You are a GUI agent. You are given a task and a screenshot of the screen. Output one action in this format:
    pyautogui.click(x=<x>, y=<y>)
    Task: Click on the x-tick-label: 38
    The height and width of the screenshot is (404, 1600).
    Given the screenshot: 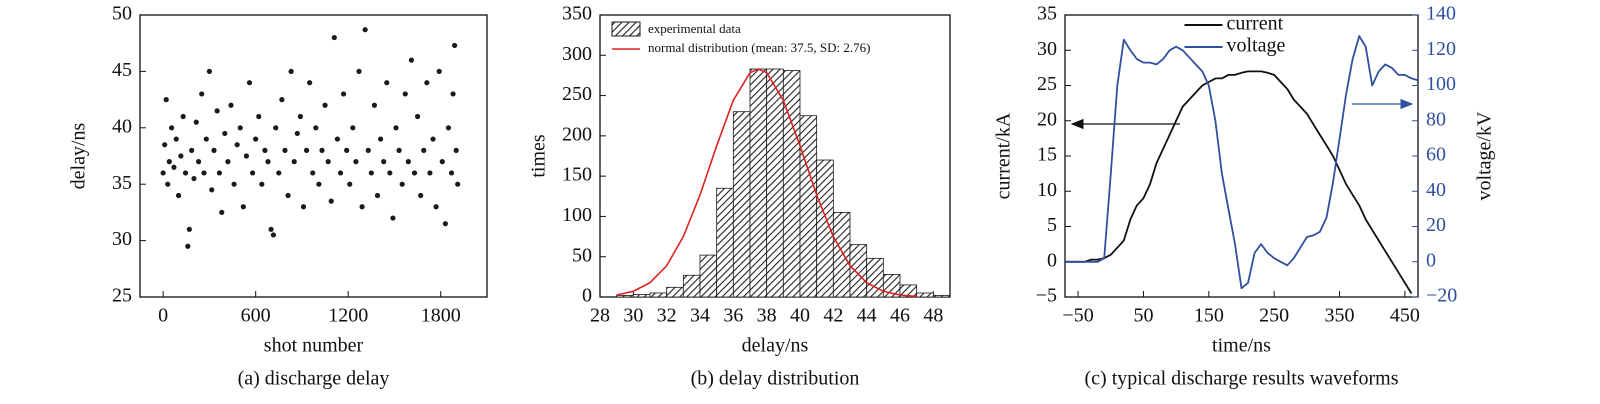 What is the action you would take?
    pyautogui.click(x=767, y=316)
    